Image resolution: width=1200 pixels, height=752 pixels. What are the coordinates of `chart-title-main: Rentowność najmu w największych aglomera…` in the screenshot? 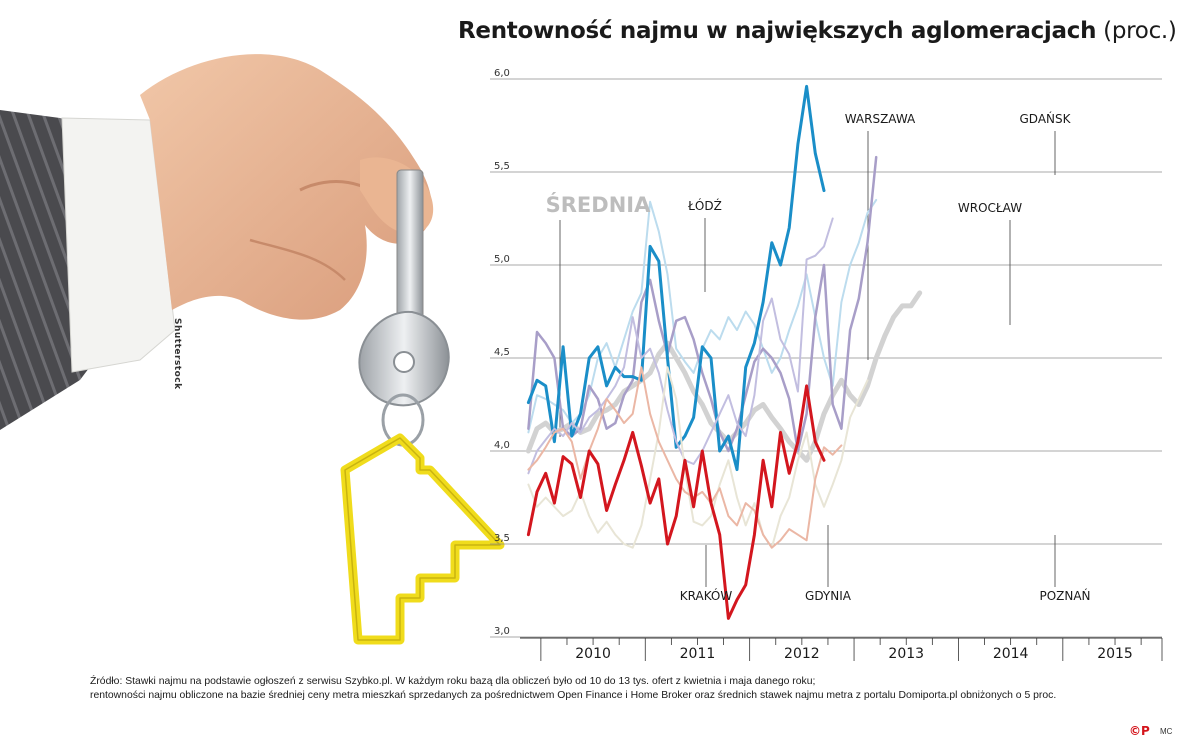 It's located at (777, 31).